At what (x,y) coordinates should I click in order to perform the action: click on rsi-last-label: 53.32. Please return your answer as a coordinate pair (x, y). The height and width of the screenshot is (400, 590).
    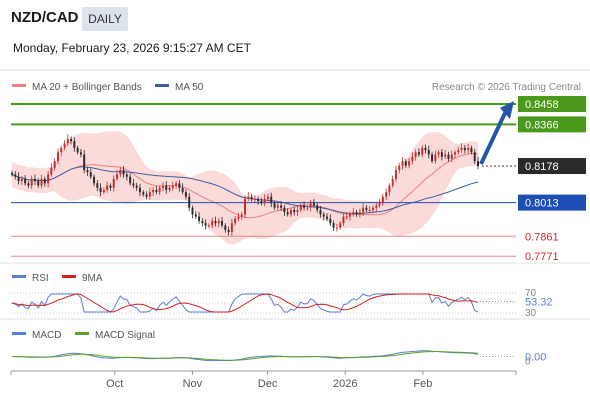
    Looking at the image, I should click on (539, 302).